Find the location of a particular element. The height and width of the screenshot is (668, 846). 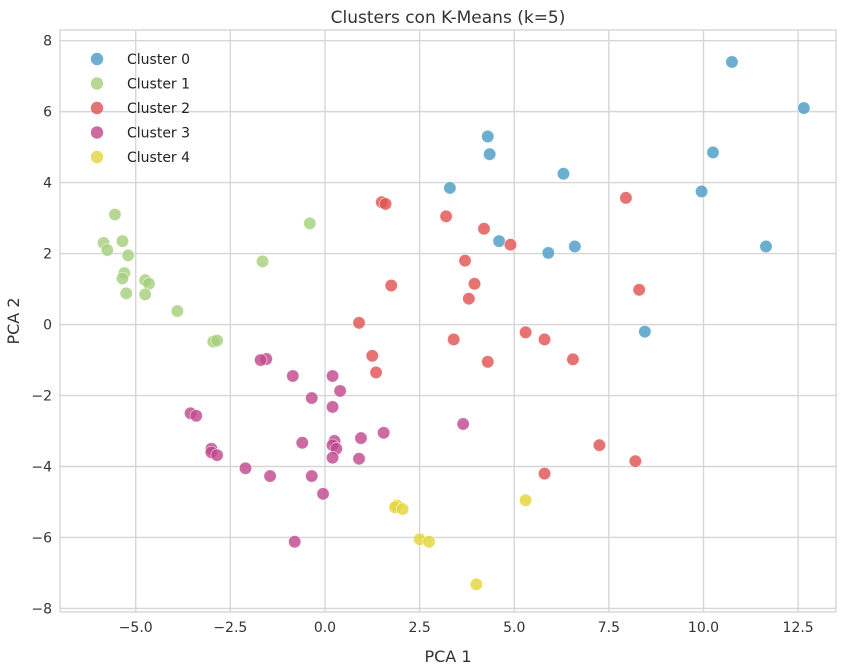

x-tick-label: 12.5 is located at coordinates (798, 628).